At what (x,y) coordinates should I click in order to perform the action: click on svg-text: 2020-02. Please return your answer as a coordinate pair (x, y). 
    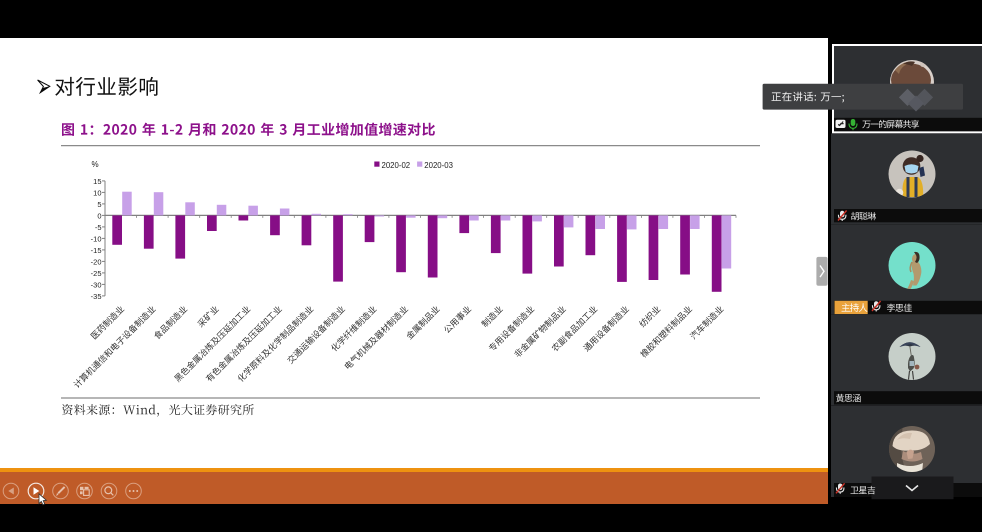
    Looking at the image, I should click on (396, 165).